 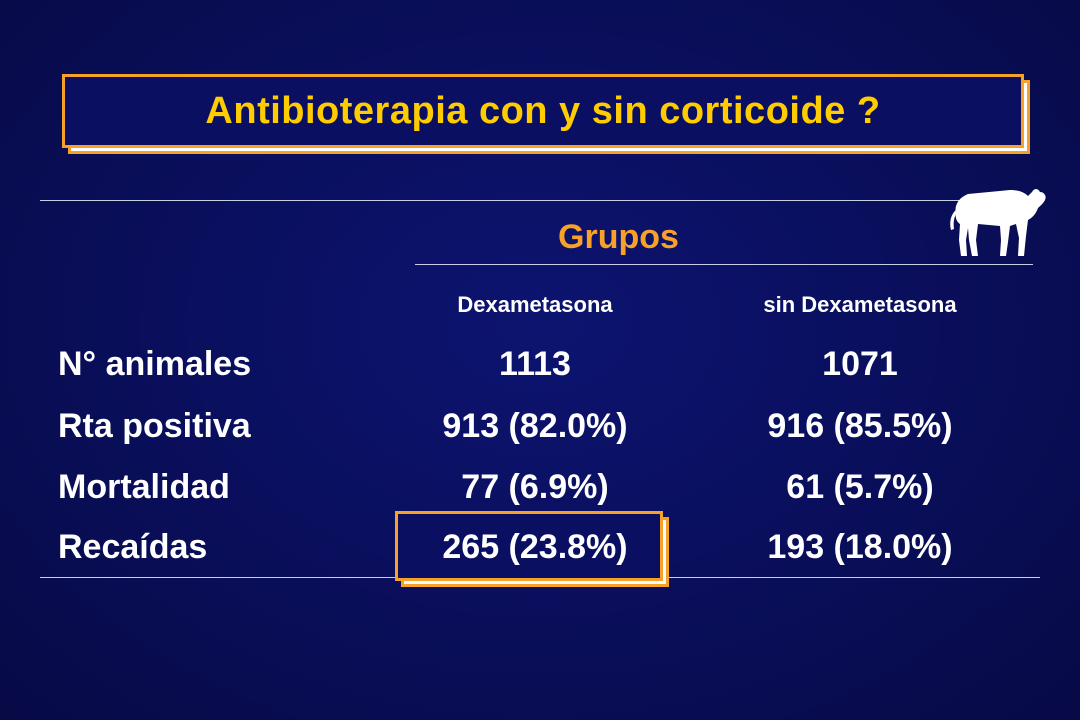 I want to click on calf-silhouette-icon, so click(x=998, y=222).